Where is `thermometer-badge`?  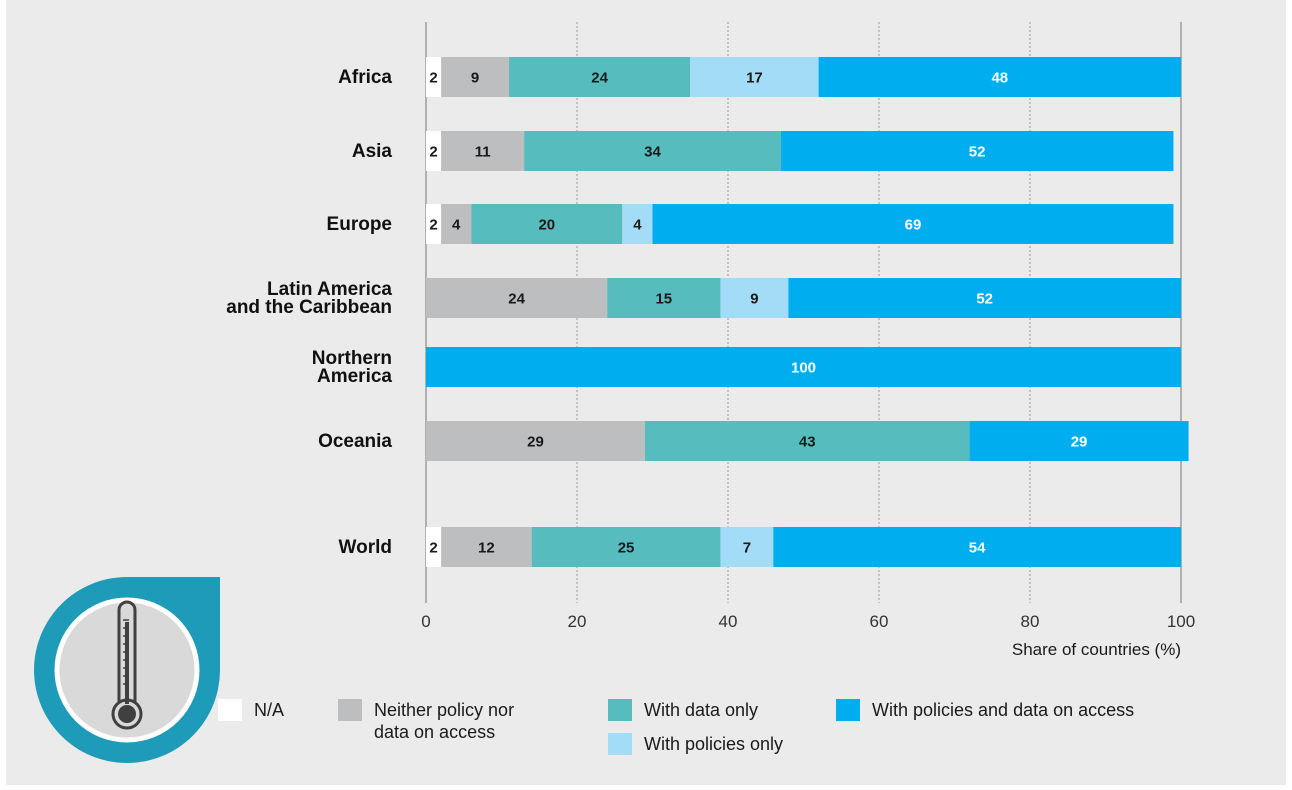
thermometer-badge is located at coordinates (127, 670).